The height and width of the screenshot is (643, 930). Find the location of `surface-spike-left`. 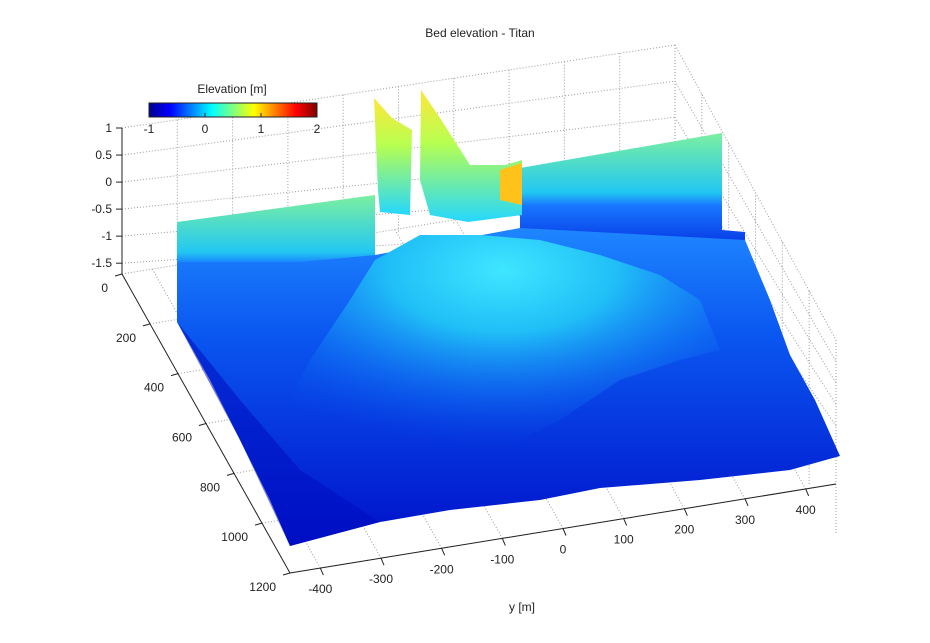

surface-spike-left is located at coordinates (393, 156).